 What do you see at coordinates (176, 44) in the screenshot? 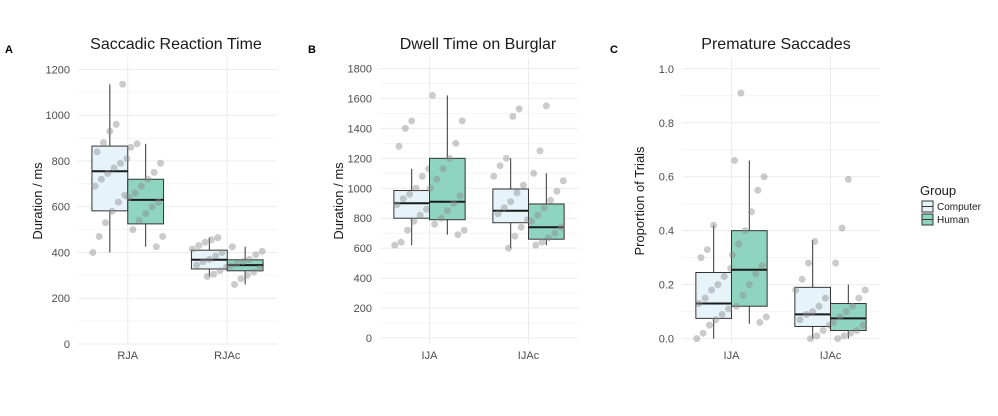
I see `chart-title: Saccadic Reaction Time` at bounding box center [176, 44].